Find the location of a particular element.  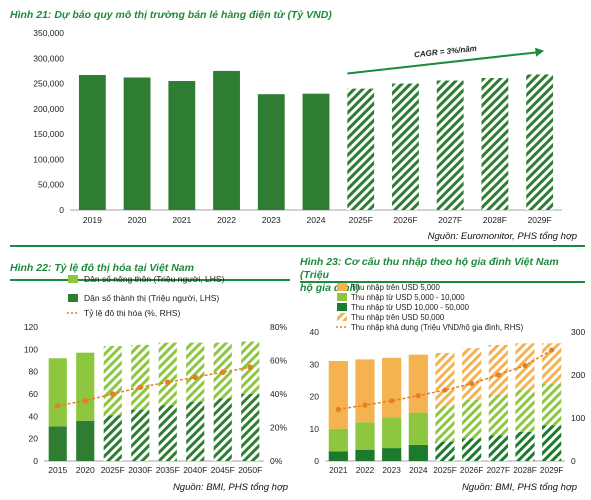

chart23-source: Nguồn: BMI, PHS tổng hợp is located at coordinates (519, 487).